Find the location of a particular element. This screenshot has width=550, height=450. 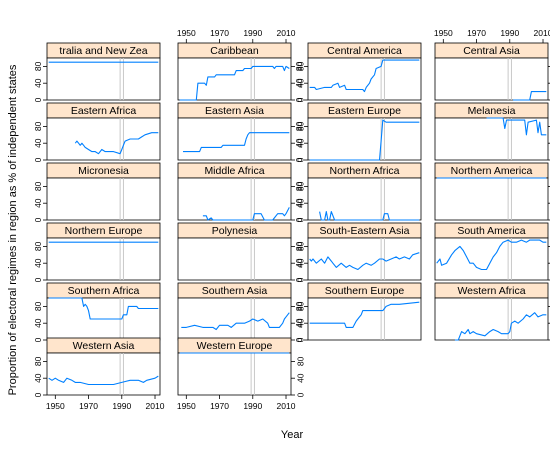

panel-title: Northern Africa is located at coordinates (364, 171).